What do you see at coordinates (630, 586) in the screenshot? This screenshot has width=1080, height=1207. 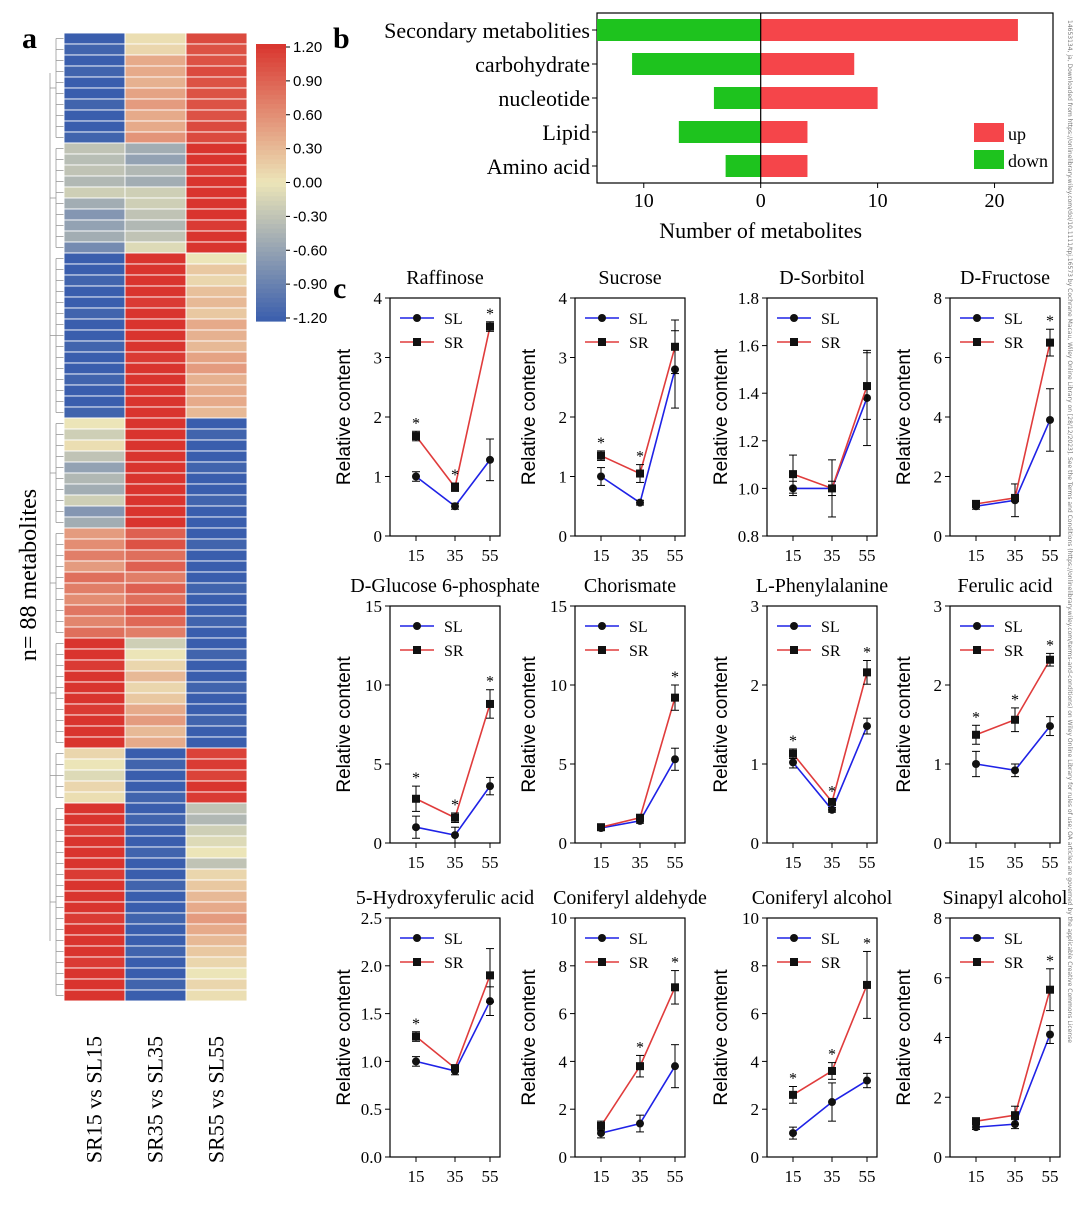 I see `subplot-title: Chorismate` at bounding box center [630, 586].